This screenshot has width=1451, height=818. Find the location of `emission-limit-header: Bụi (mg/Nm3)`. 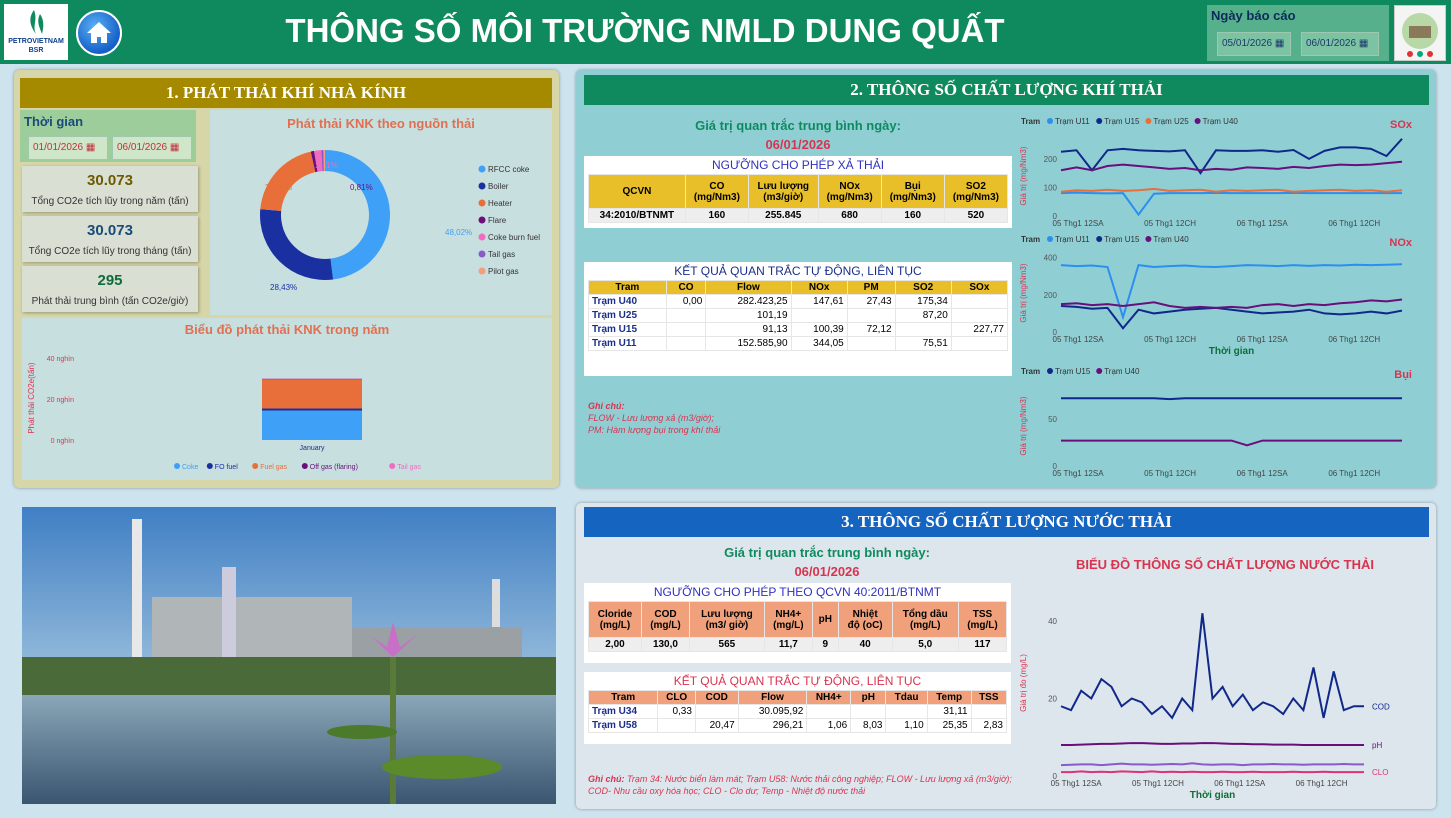

emission-limit-header: Bụi (mg/Nm3) is located at coordinates (912, 191).